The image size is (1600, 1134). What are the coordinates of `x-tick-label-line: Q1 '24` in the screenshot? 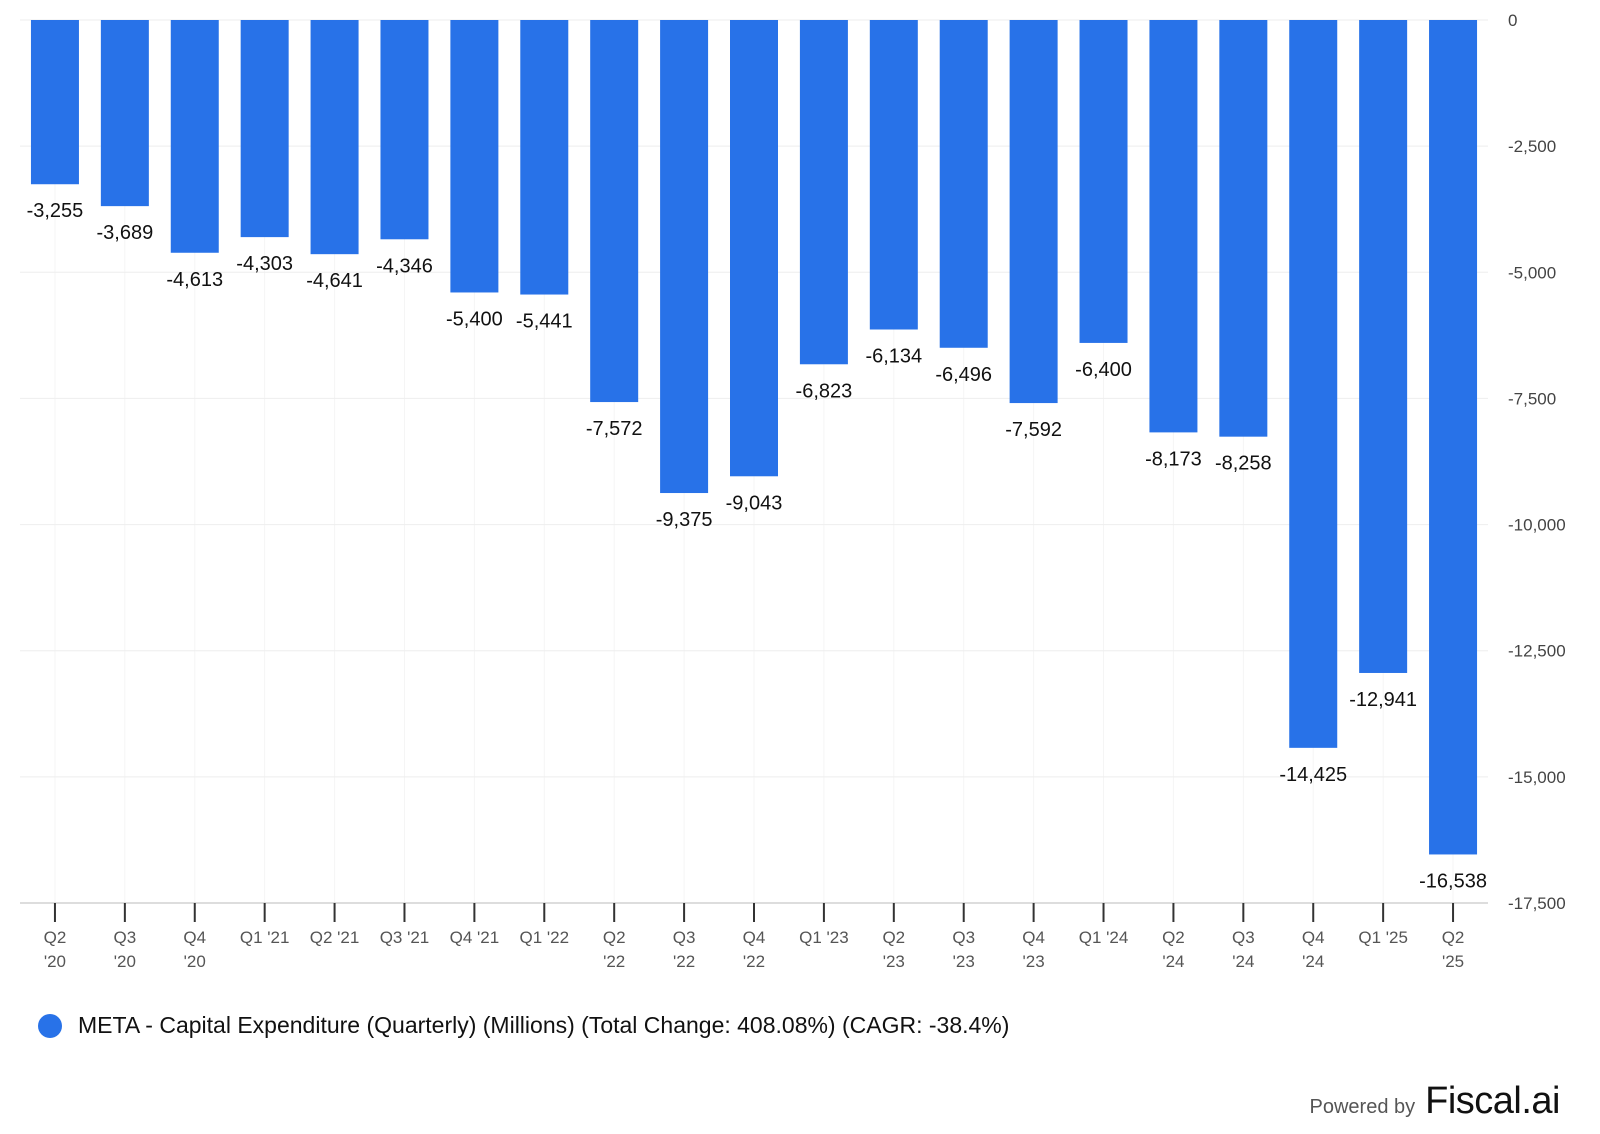 It's located at (1104, 937).